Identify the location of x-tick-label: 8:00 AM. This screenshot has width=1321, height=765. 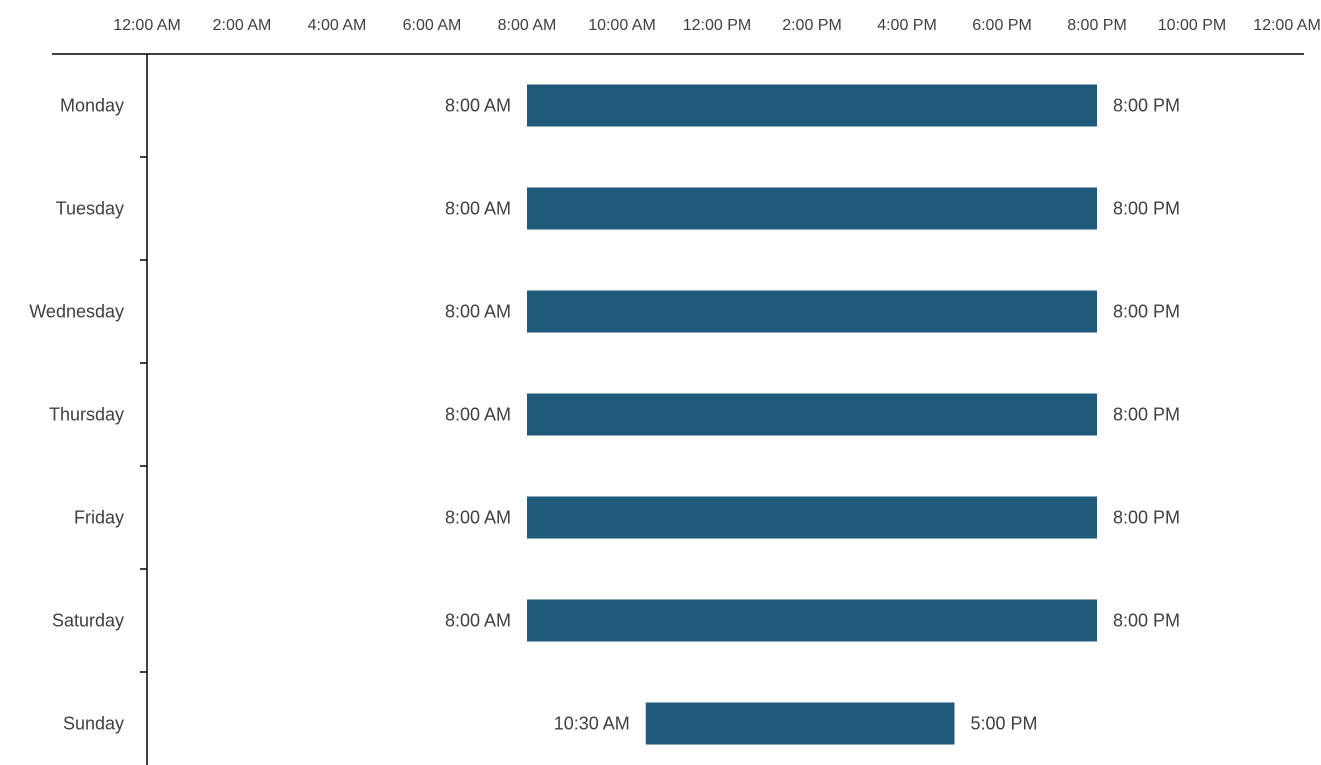
(527, 25).